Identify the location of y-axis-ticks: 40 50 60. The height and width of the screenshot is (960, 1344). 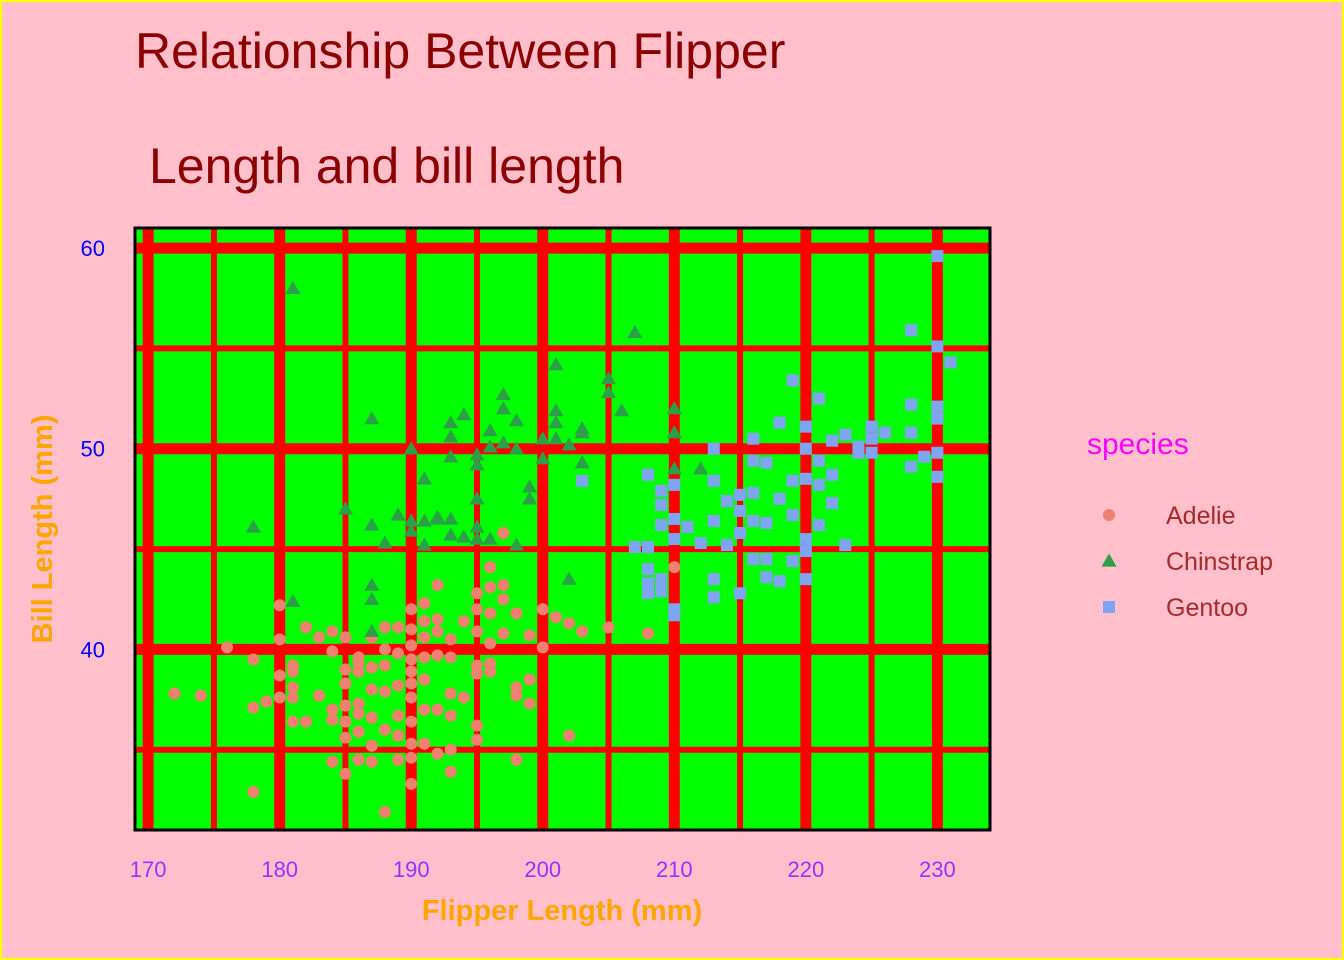
(93, 449).